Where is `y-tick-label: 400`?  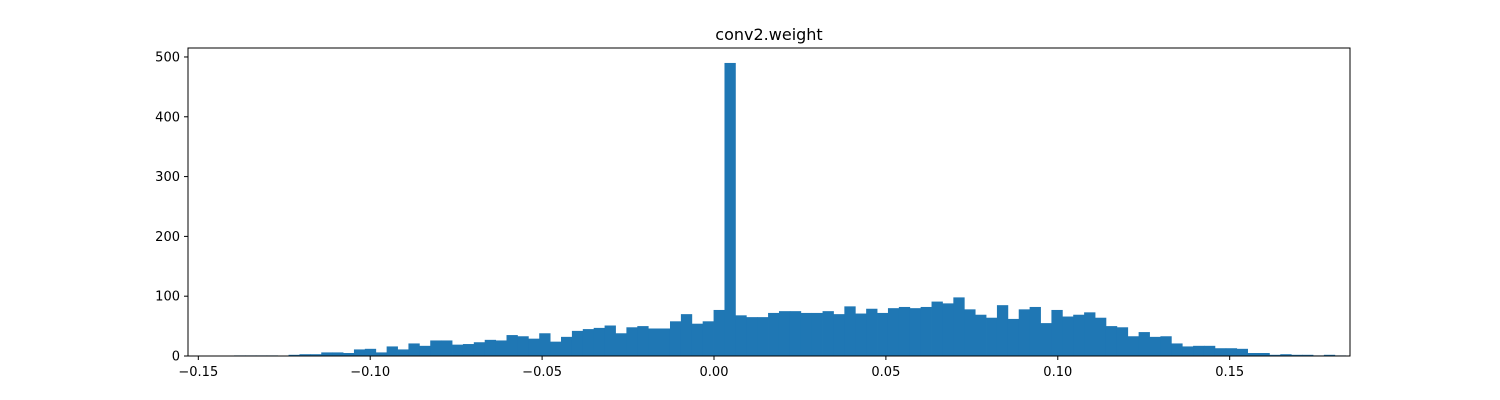 y-tick-label: 400 is located at coordinates (167, 117).